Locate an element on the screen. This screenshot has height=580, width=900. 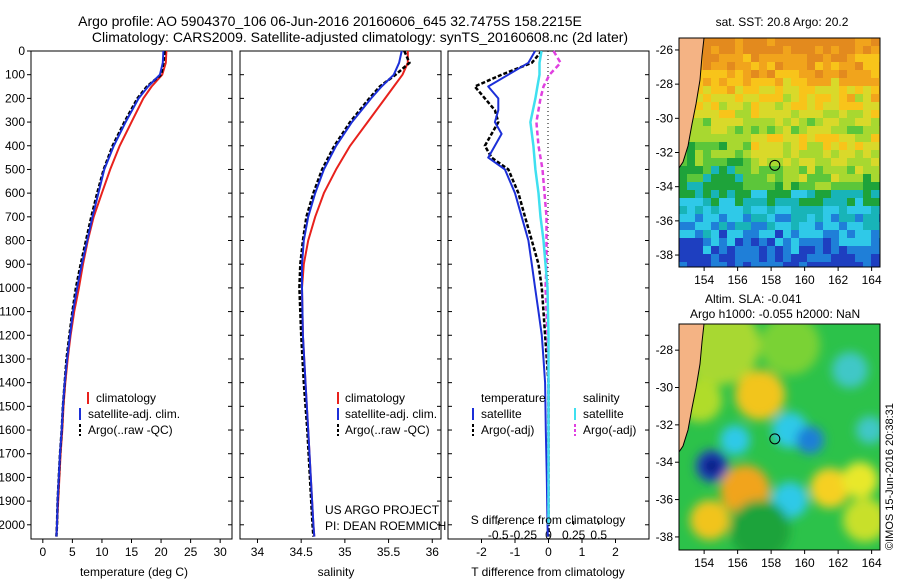
depth-tick-label: 1000 is located at coordinates (12, 288).